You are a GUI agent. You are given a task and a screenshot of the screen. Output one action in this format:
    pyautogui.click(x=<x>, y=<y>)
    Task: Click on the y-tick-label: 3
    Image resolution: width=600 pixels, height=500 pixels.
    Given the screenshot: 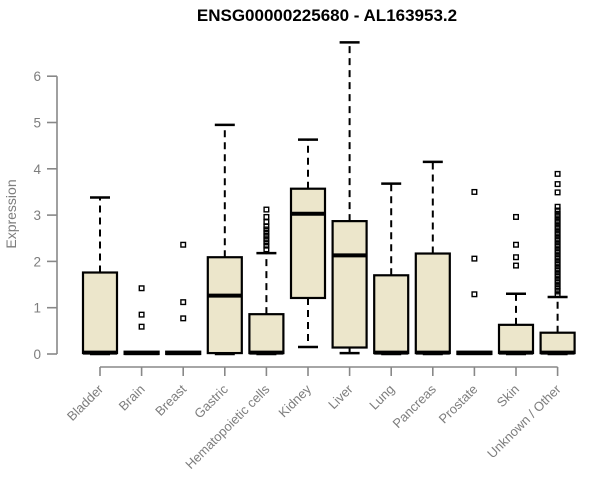 What is the action you would take?
    pyautogui.click(x=37, y=215)
    